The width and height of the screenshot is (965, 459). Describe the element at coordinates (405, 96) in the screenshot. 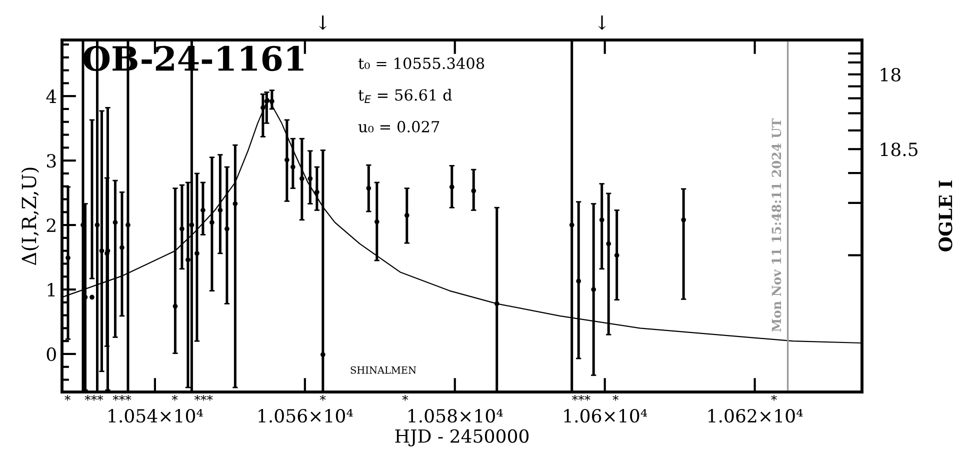

I see `annotation: t$_{E}$ = 56.61 d` at that location.